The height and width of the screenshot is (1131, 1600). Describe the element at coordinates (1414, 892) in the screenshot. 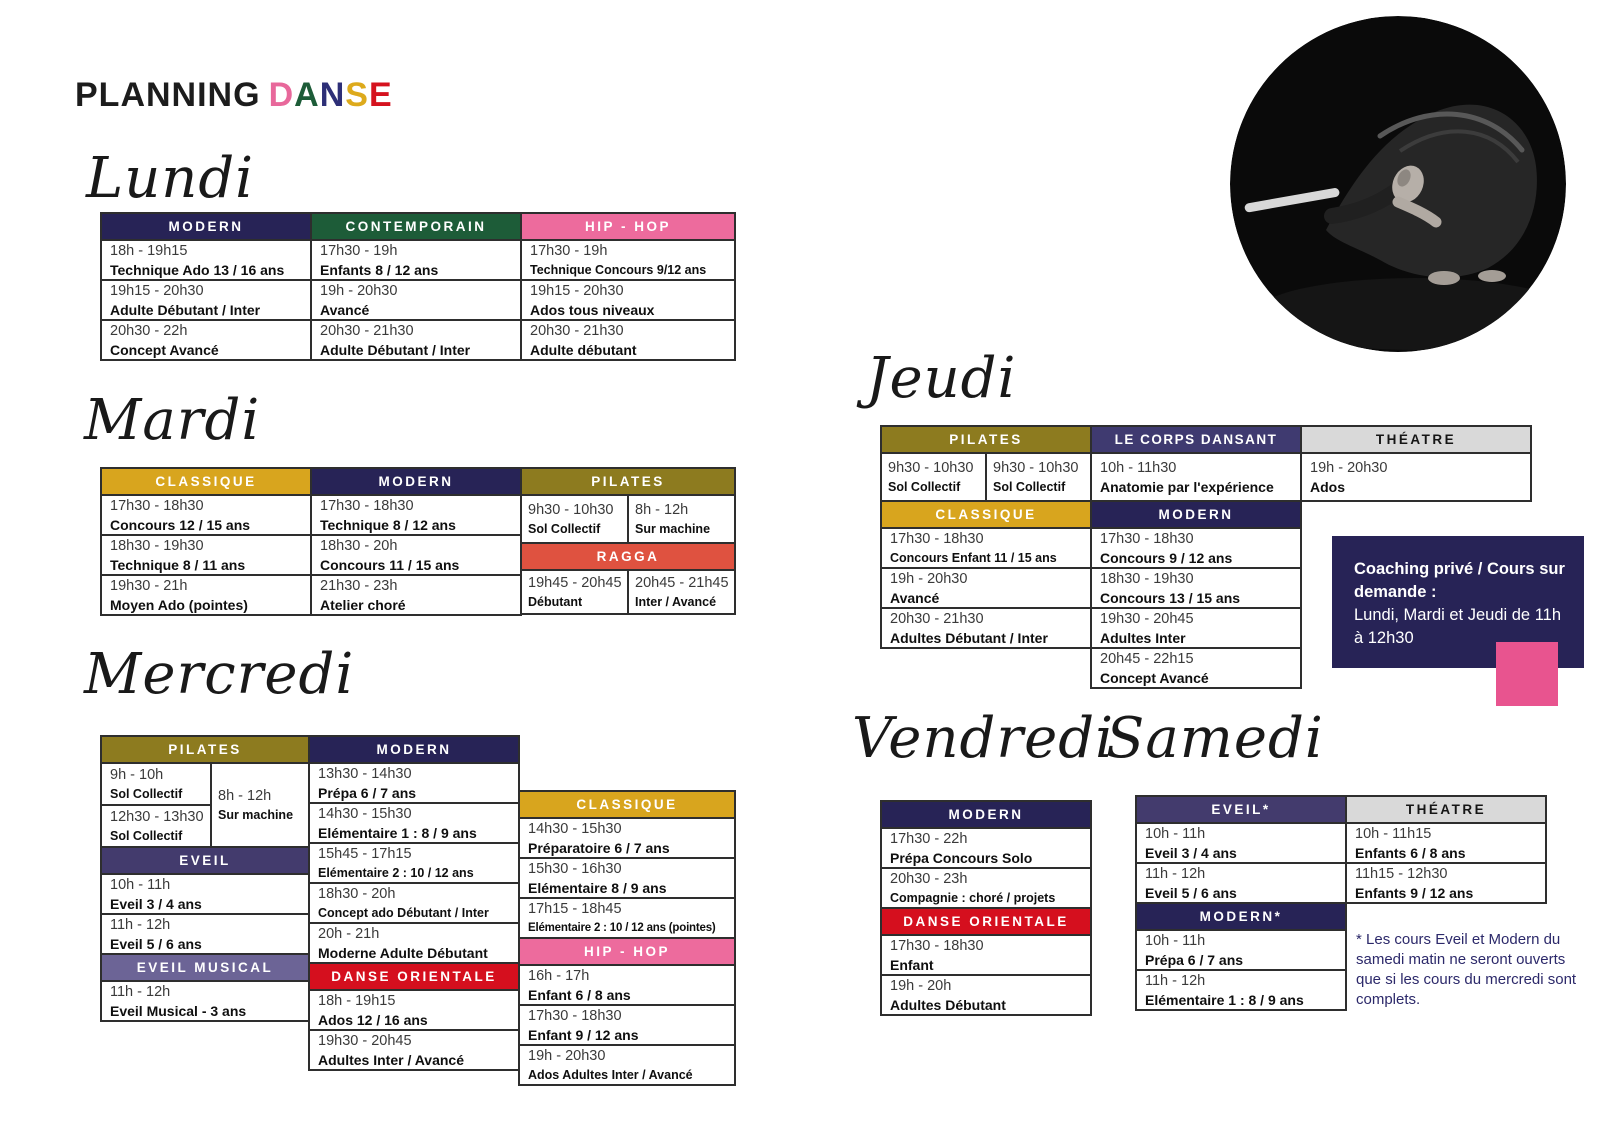

I see `cell-name: Enfants 9 / 12 ans` at that location.